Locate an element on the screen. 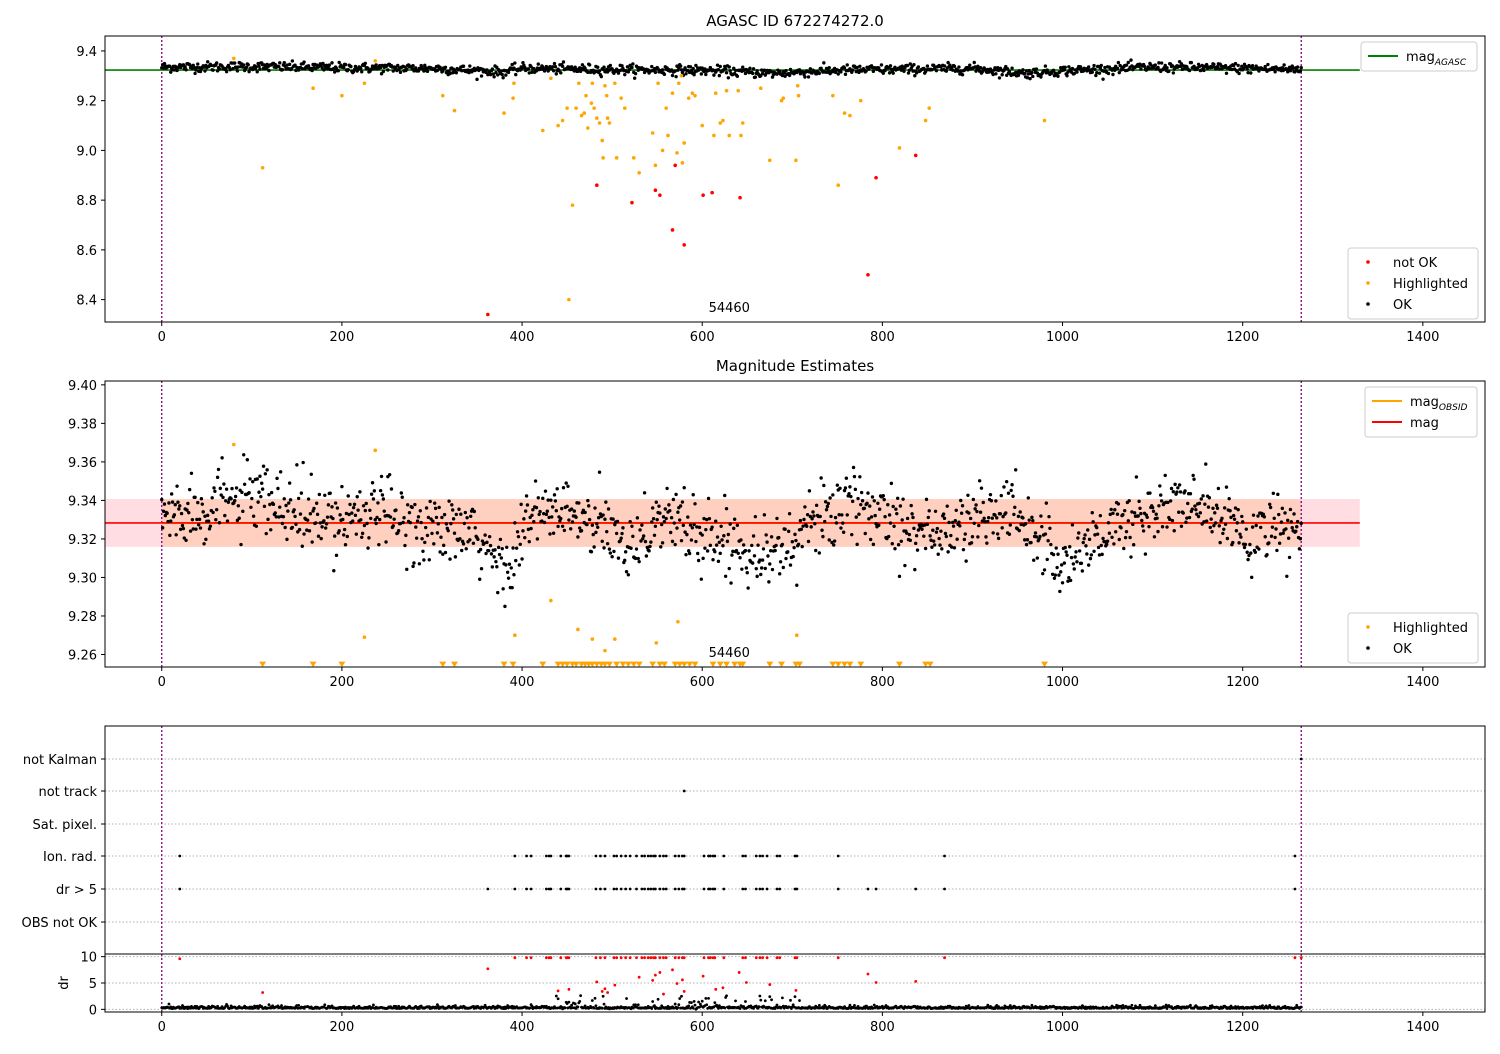  magnitude-legend-top-label: mag is located at coordinates (1424, 423).